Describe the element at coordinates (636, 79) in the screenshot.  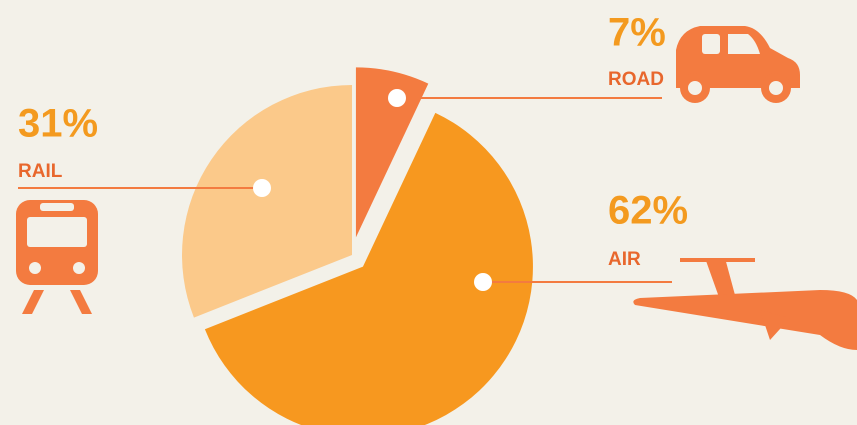
I see `category-label: ROAD` at that location.